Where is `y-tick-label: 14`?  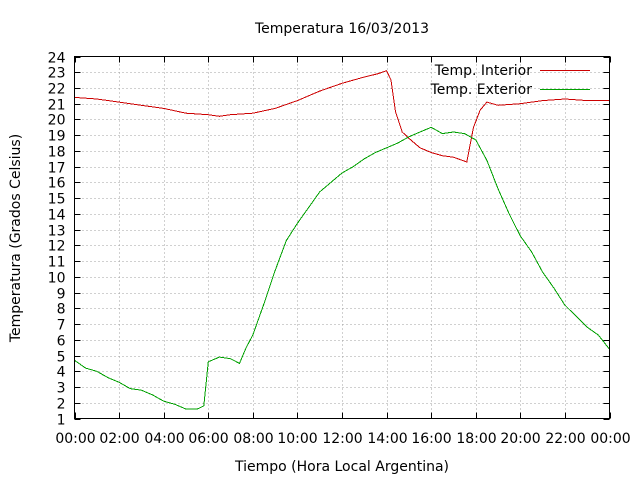
y-tick-label: 14 is located at coordinates (57, 216).